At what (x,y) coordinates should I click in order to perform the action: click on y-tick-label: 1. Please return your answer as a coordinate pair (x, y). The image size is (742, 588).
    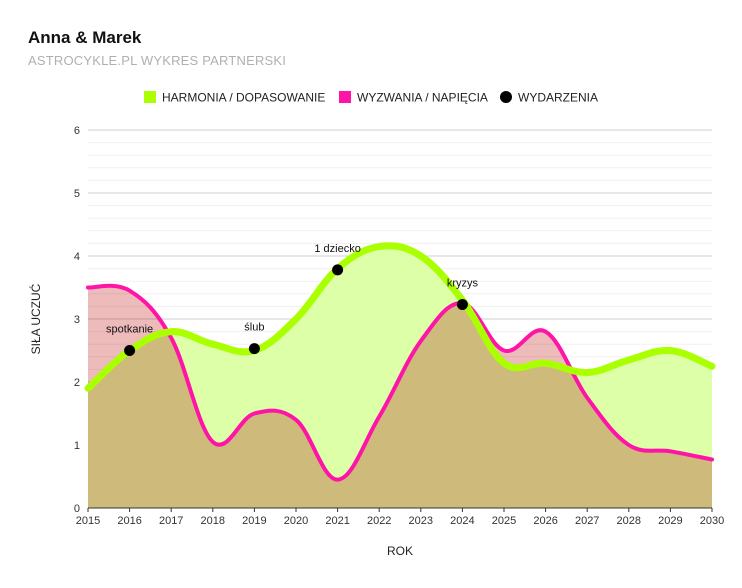
    Looking at the image, I should click on (77, 446).